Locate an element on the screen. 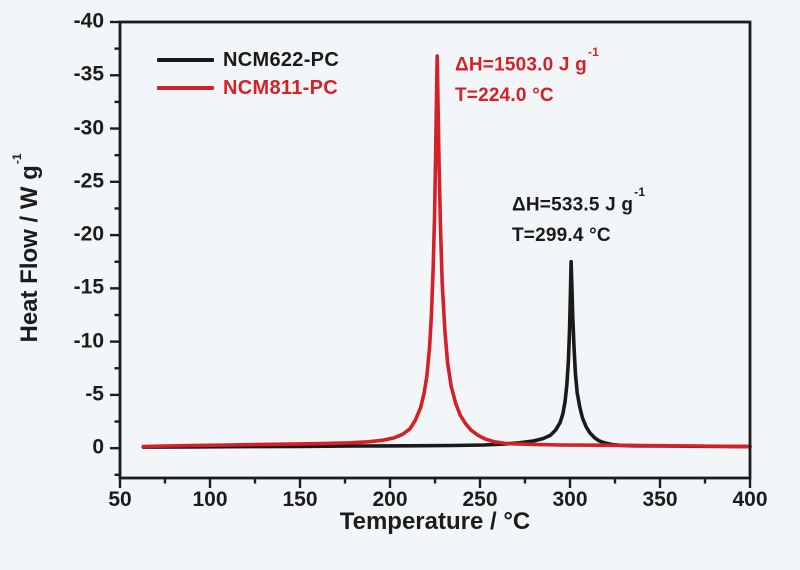  y-tick-label: -15 is located at coordinates (88, 287).